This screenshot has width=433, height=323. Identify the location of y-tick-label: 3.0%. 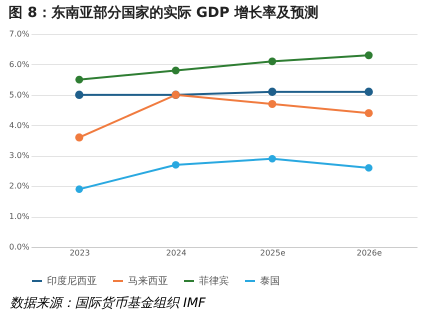
(19, 155).